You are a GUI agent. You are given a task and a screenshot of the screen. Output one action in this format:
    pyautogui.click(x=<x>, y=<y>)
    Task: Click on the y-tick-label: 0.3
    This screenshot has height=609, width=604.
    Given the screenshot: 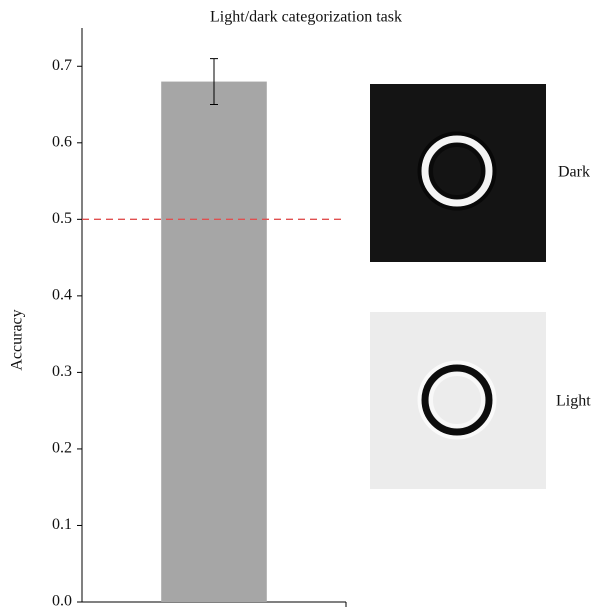 What is the action you would take?
    pyautogui.click(x=62, y=371)
    